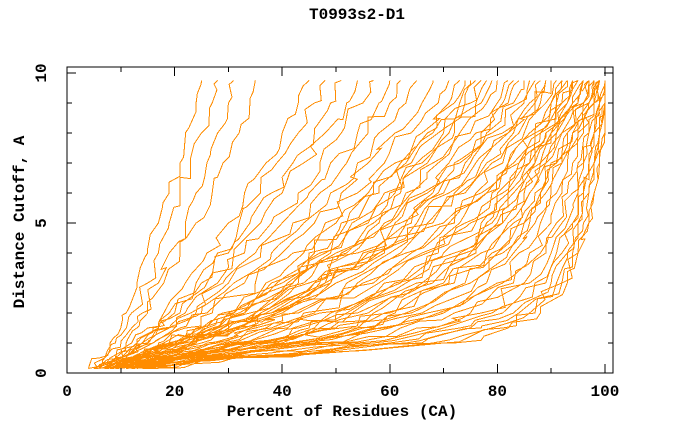 This screenshot has width=680, height=440. Describe the element at coordinates (42, 223) in the screenshot. I see `y-tick-label: 5` at that location.